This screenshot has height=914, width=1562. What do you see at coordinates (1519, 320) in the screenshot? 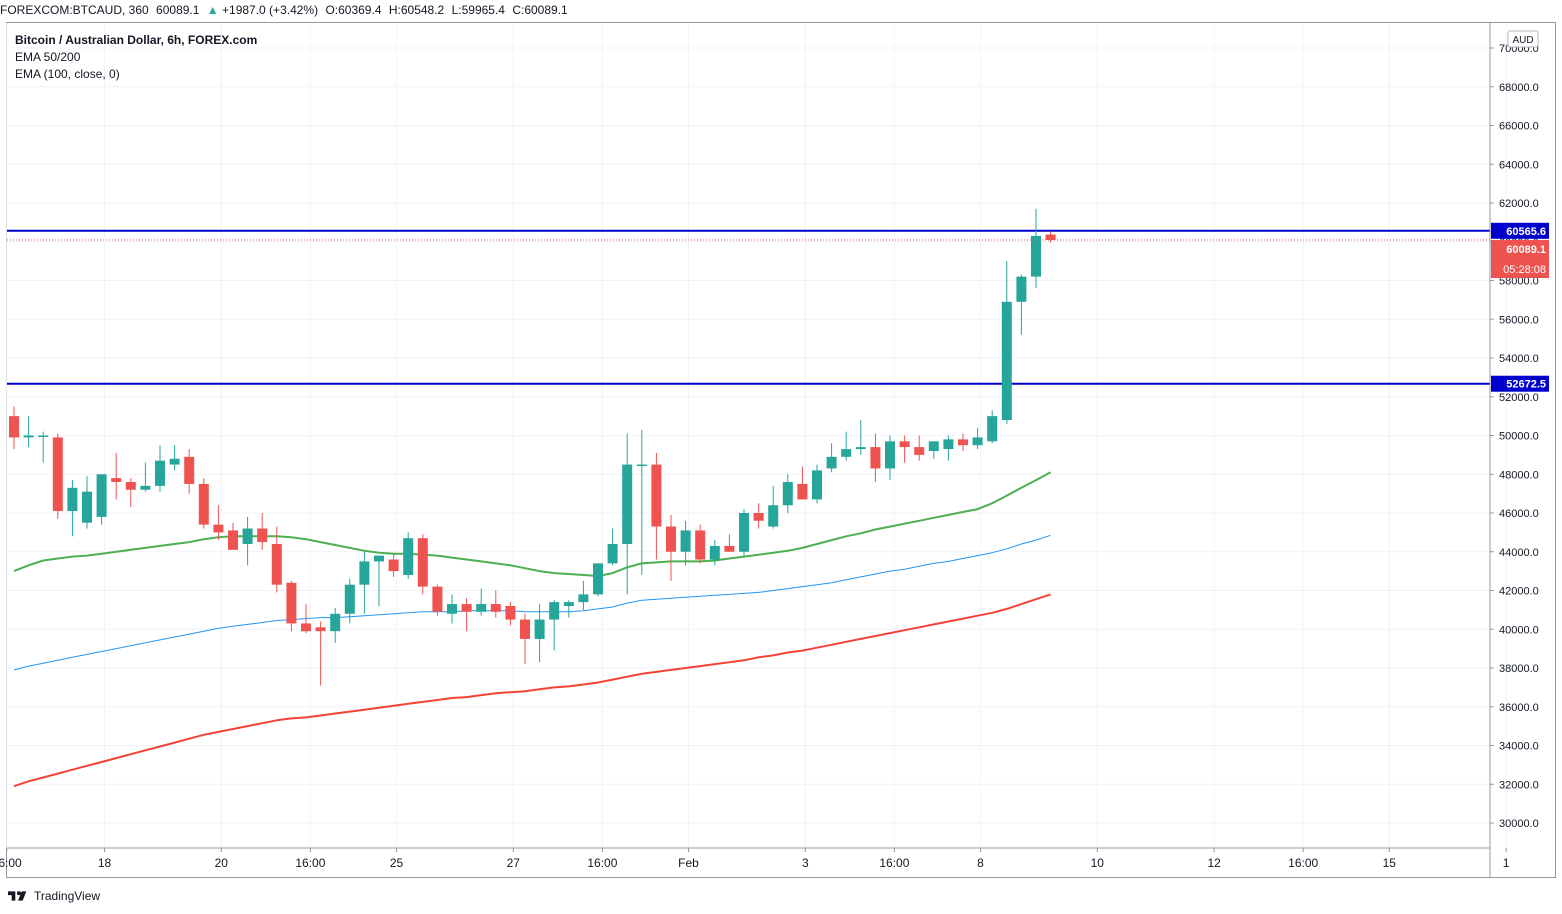
I see `price-tick-label: 56000.0` at bounding box center [1519, 320].